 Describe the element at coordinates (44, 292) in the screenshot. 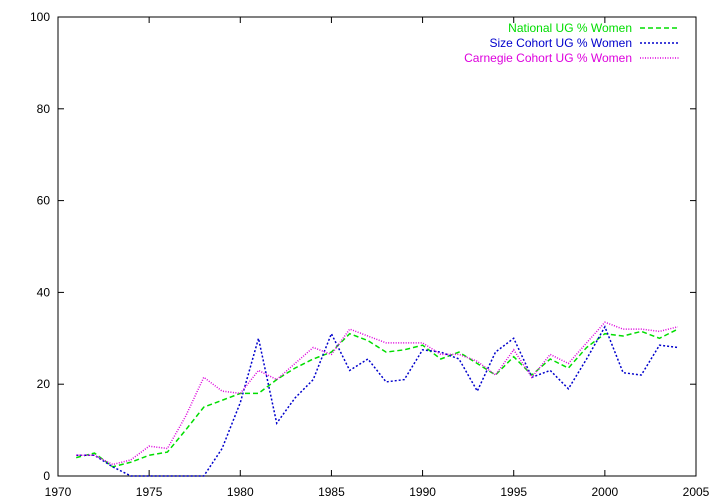

I see `y-tick-label: 40` at that location.